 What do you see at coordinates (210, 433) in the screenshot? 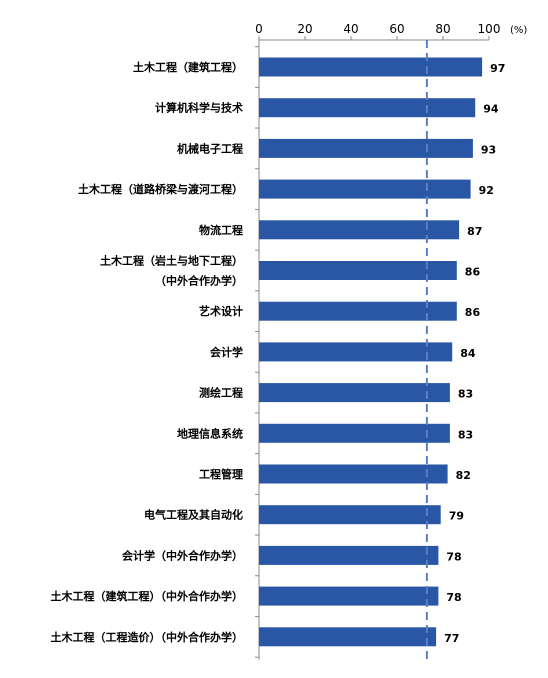
I see `category-label: 地理信息系统` at bounding box center [210, 433].